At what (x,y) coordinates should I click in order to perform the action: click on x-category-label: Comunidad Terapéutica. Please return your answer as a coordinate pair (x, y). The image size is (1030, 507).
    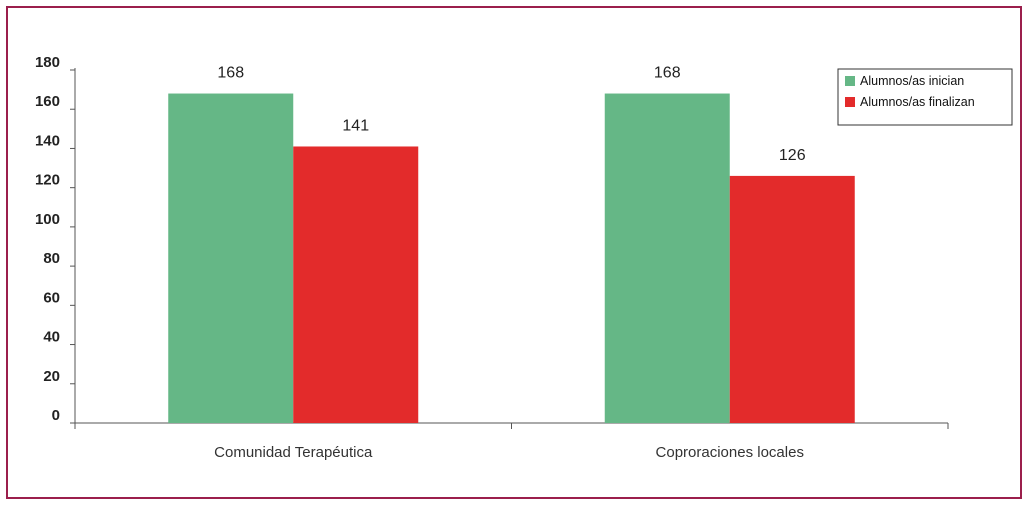
    Looking at the image, I should click on (293, 452).